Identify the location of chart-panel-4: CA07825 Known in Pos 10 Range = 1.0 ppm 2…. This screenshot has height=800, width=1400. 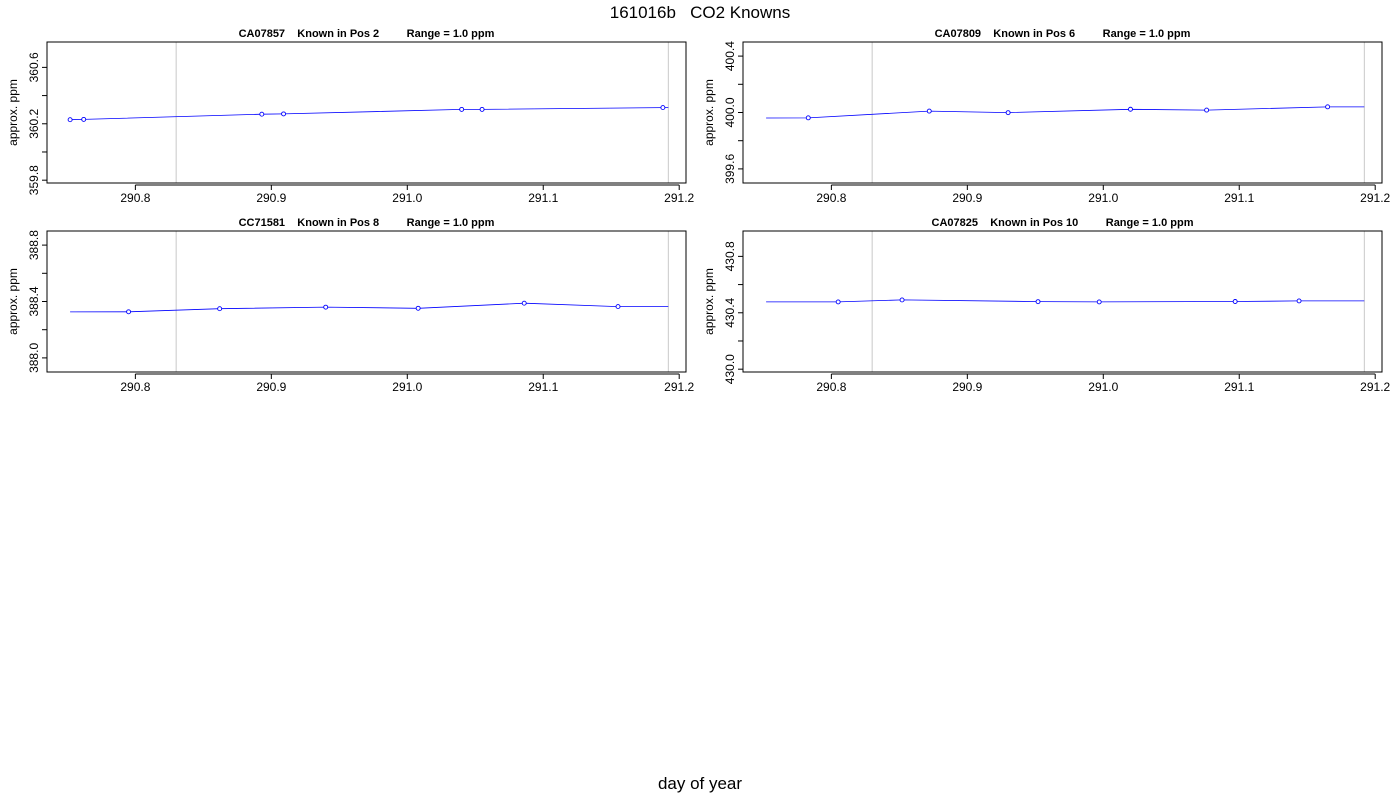
(1046, 305).